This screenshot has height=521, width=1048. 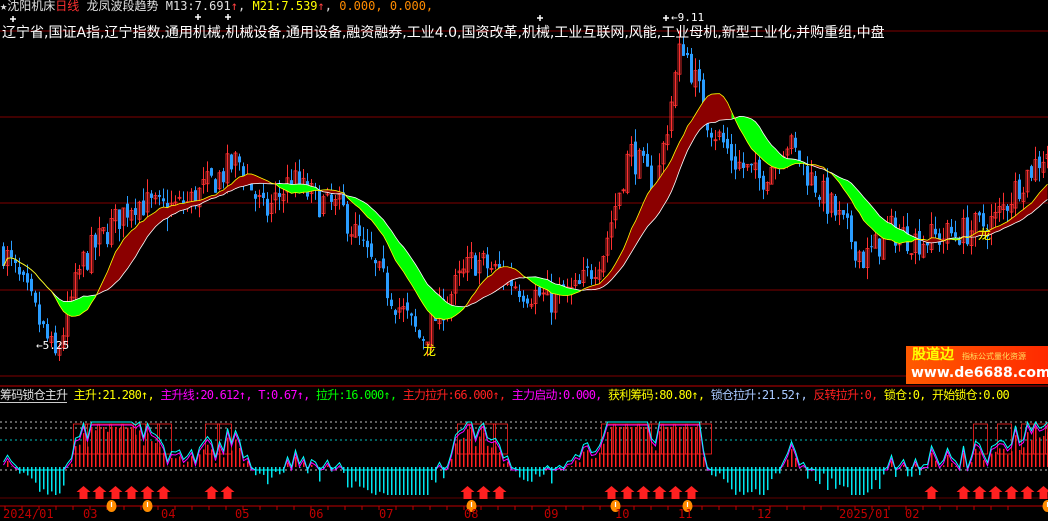 What do you see at coordinates (551, 514) in the screenshot?
I see `x-tick-label: 09` at bounding box center [551, 514].